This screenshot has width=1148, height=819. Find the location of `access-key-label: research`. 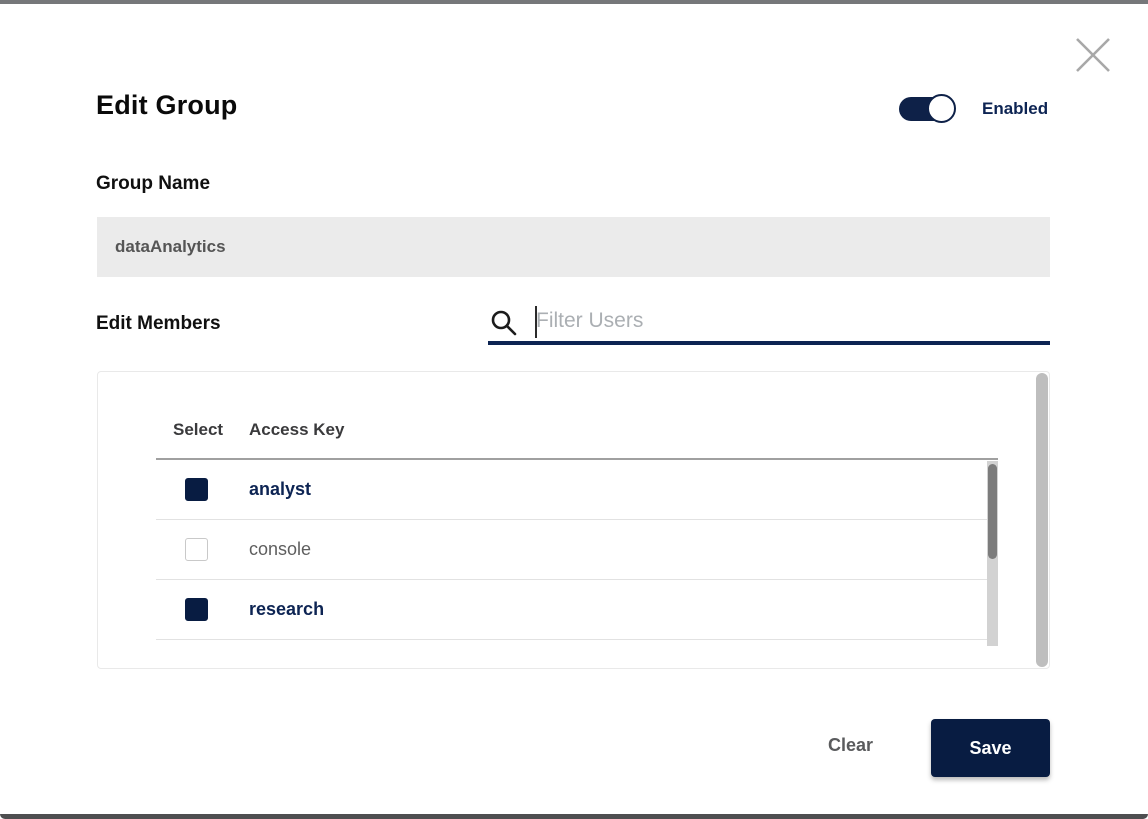

access-key-label: research is located at coordinates (287, 609).